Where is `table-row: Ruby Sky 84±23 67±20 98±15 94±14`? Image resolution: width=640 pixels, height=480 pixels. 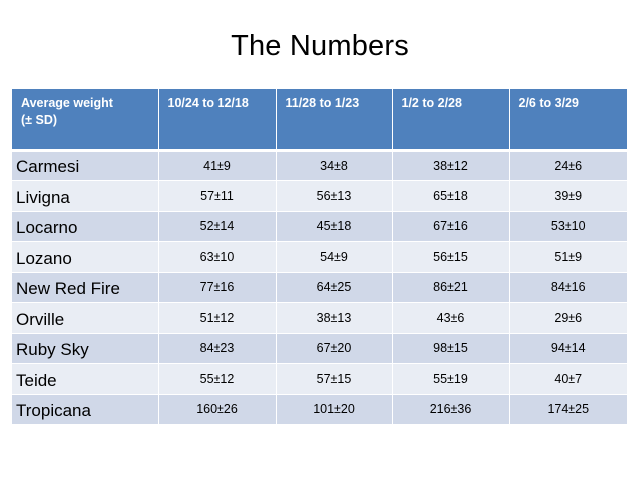 table-row: Ruby Sky 84±23 67±20 98±15 94±14 is located at coordinates (319, 348).